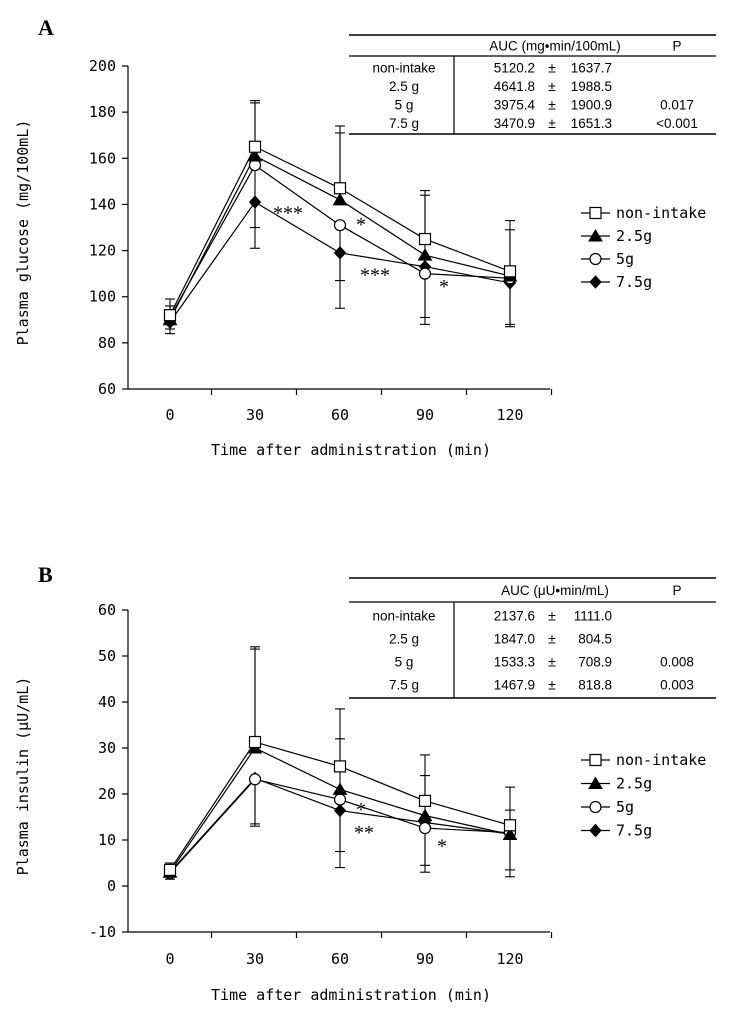 This screenshot has height=1010, width=754. Describe the element at coordinates (607, 807) in the screenshot. I see `panel-b-legend-item: 5g` at that location.